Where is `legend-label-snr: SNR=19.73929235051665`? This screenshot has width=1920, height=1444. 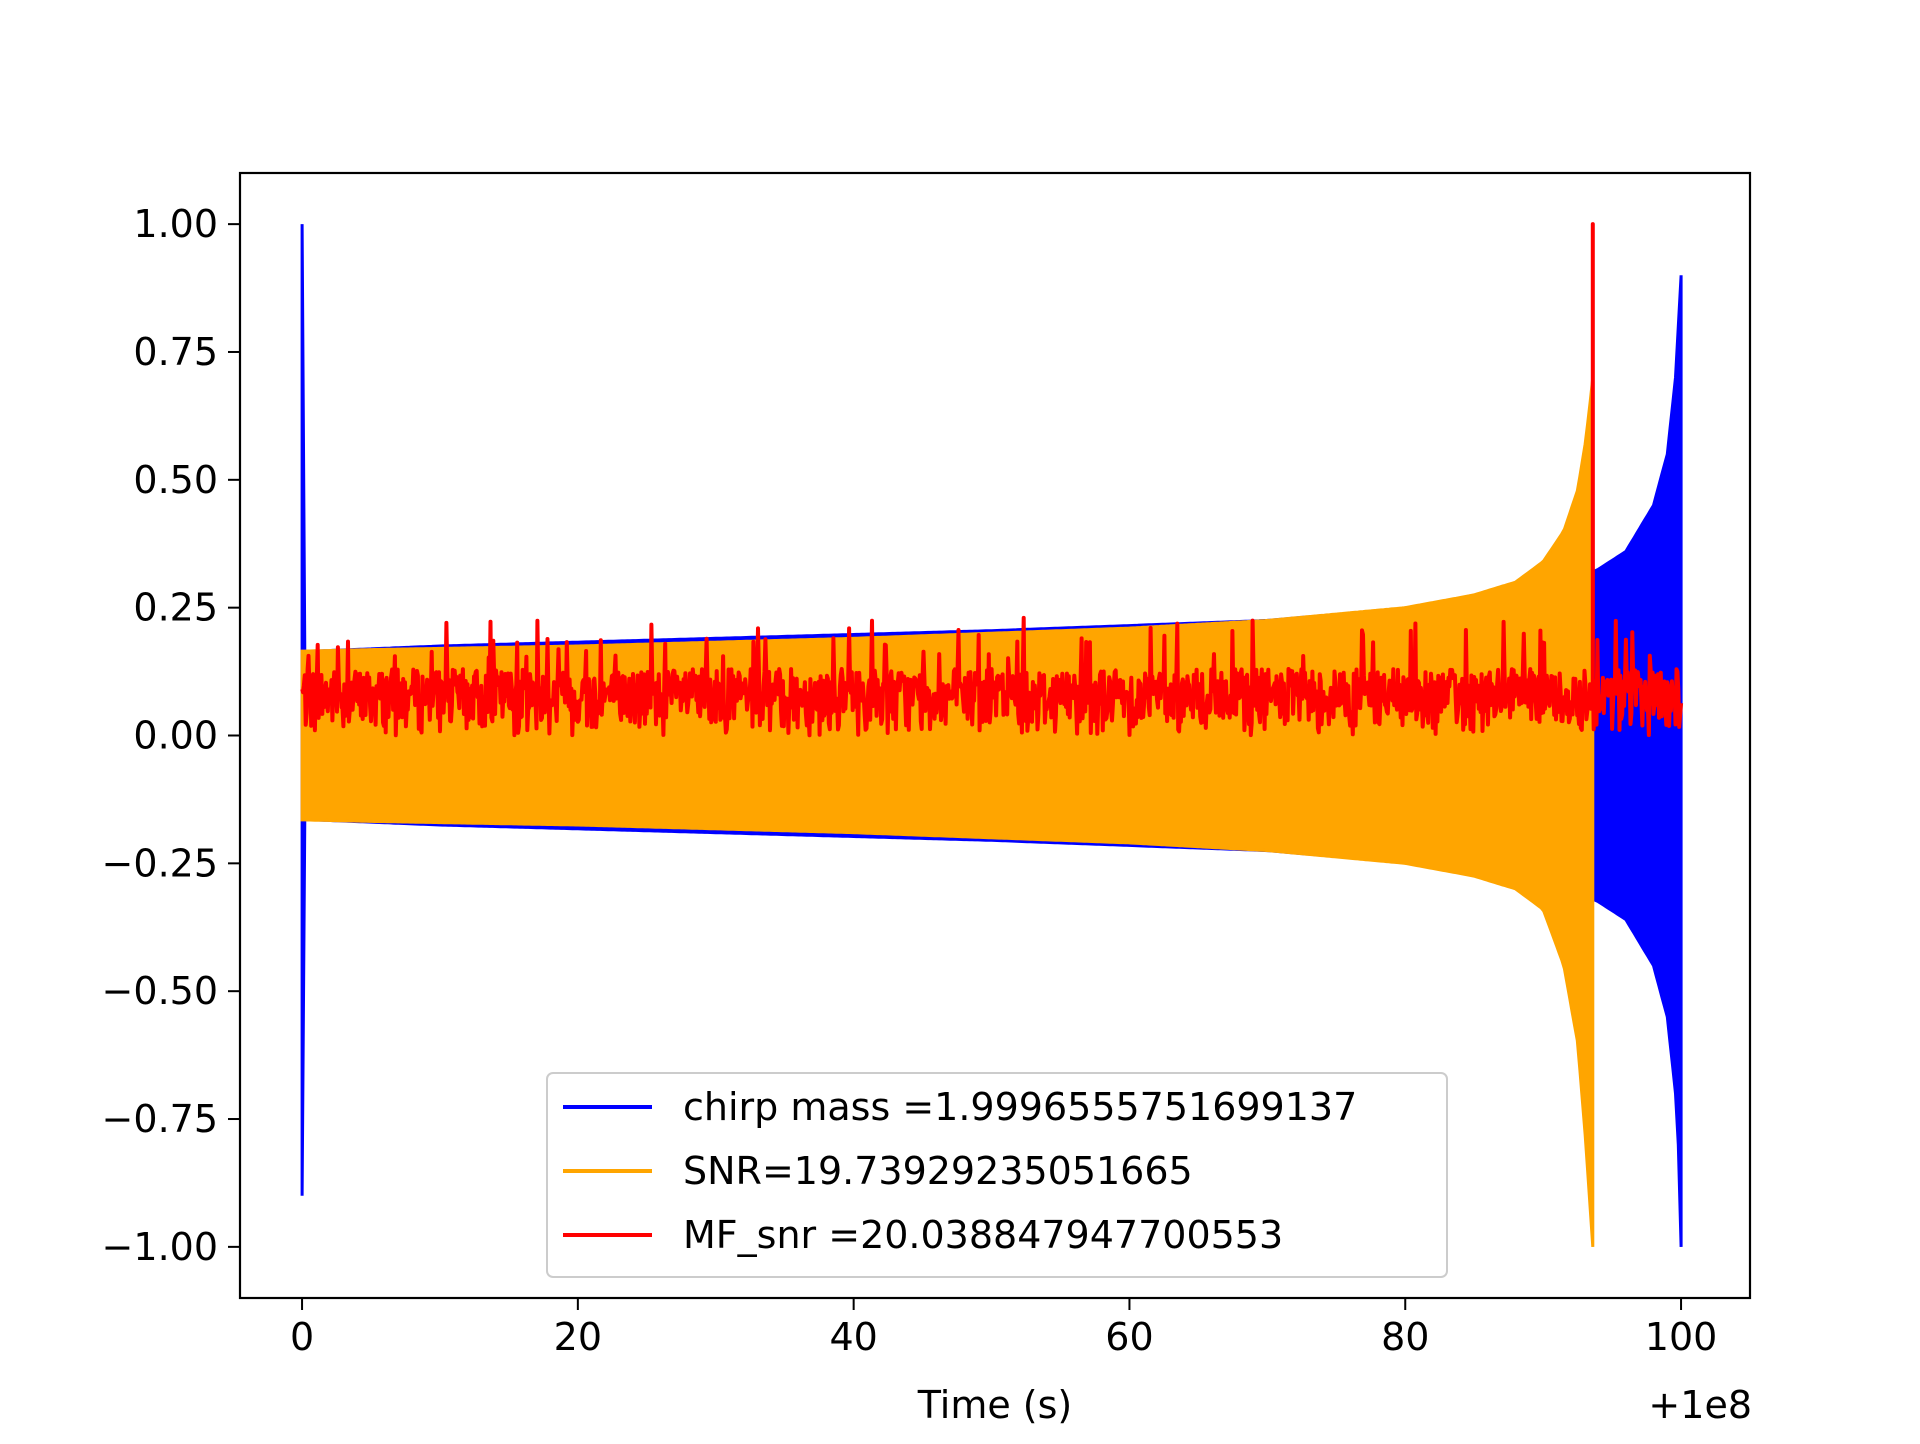
legend-label-snr: SNR=19.73929235051665 is located at coordinates (938, 1171).